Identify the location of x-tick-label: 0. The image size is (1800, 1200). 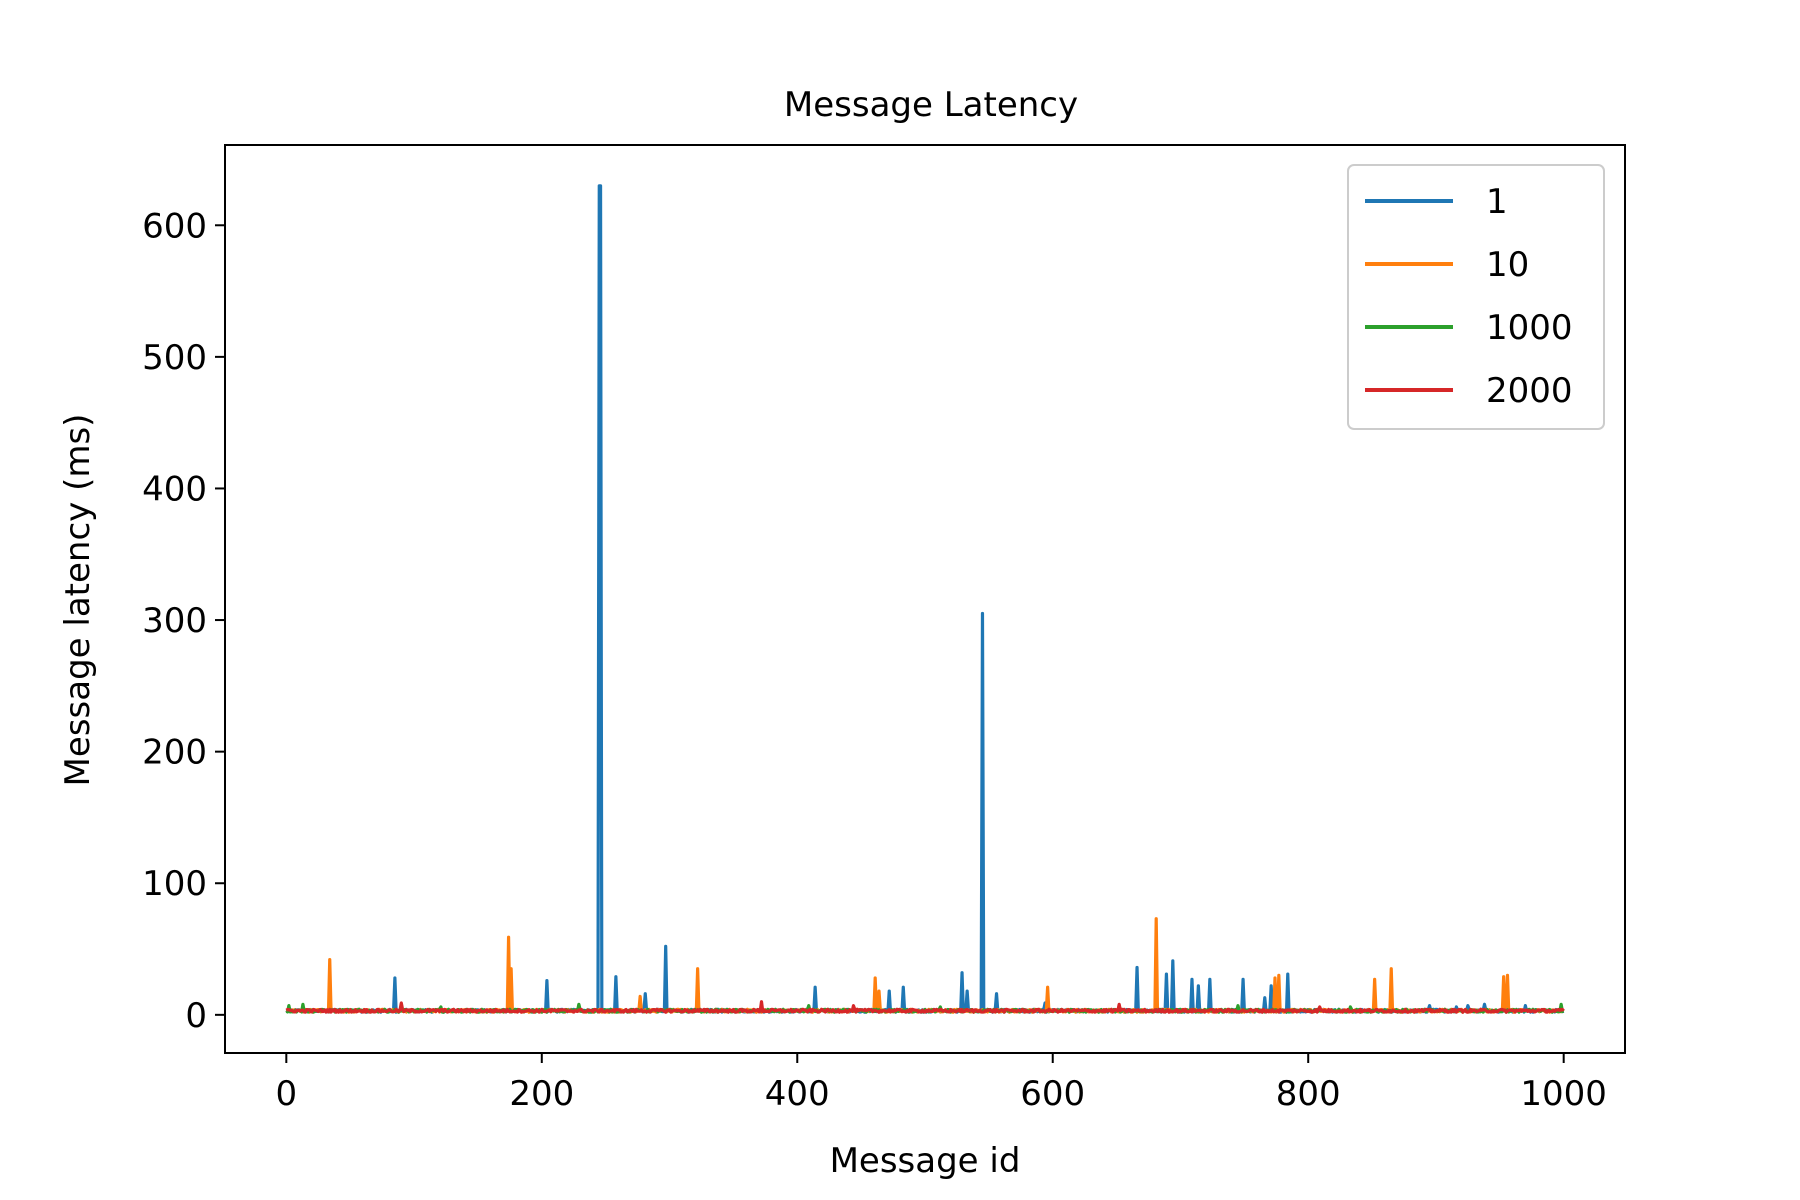
(286, 1094).